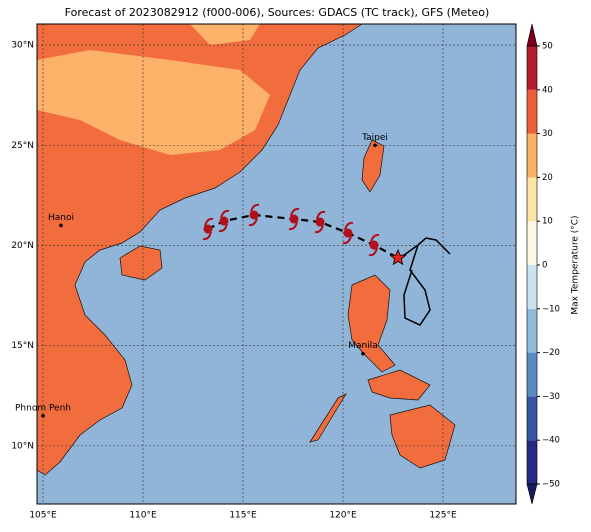 This screenshot has height=532, width=591. Describe the element at coordinates (371, 323) in the screenshot. I see `luzon` at that location.